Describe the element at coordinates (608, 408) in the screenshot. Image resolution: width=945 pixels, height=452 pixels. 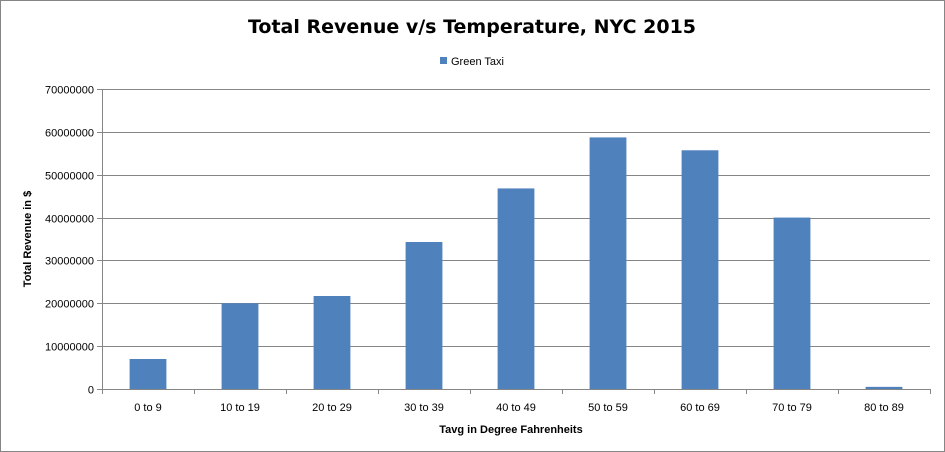
I see `x-tick-label: 50 to 59` at that location.